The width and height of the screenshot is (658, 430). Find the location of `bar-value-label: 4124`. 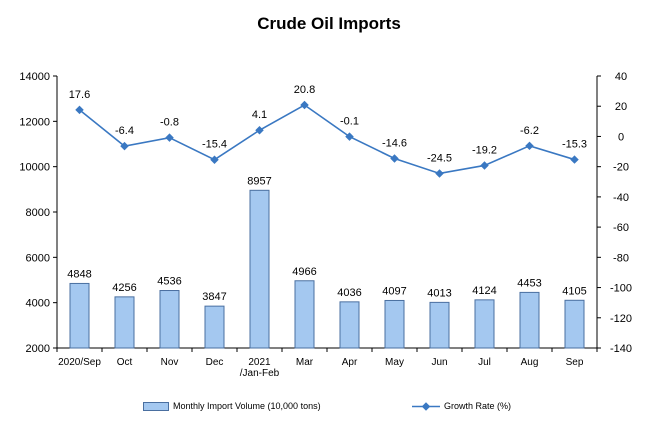

bar-value-label: 4124 is located at coordinates (484, 291).